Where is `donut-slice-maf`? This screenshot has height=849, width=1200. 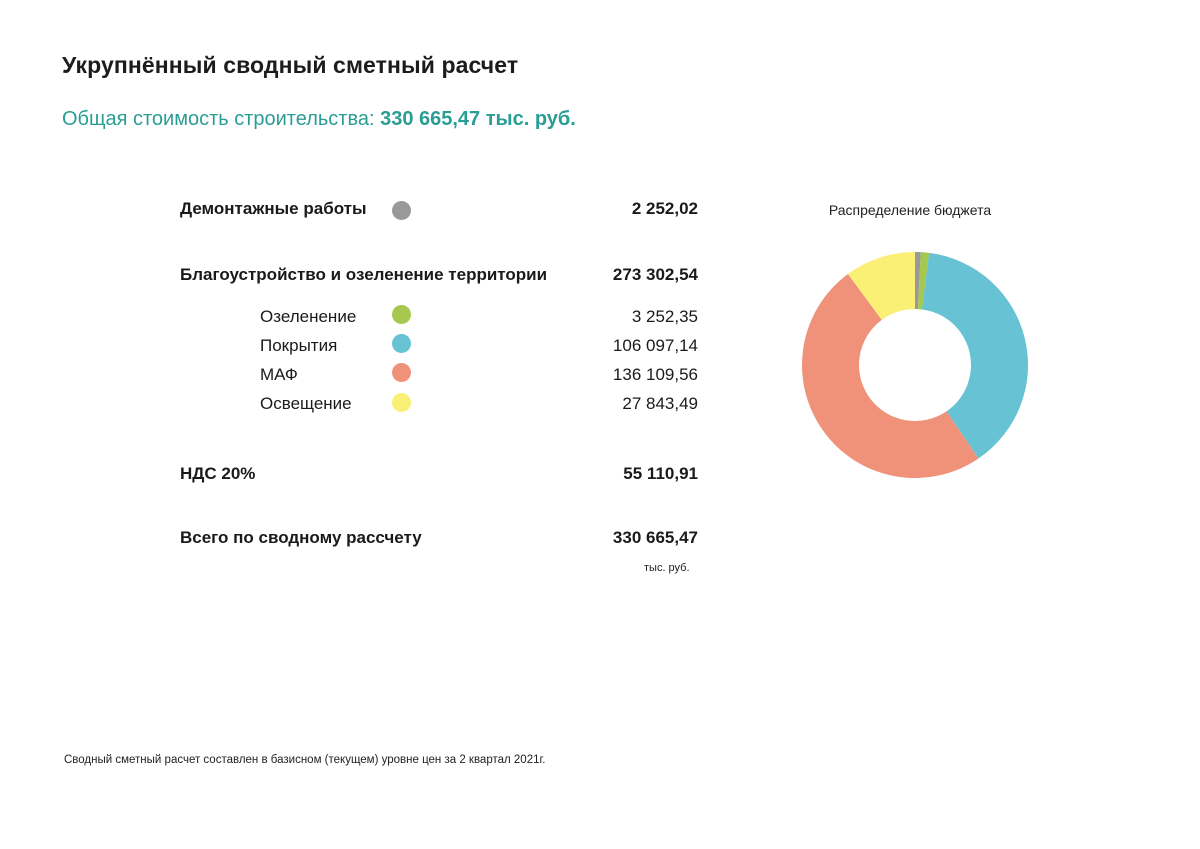
donut-slice-maf is located at coordinates (890, 376).